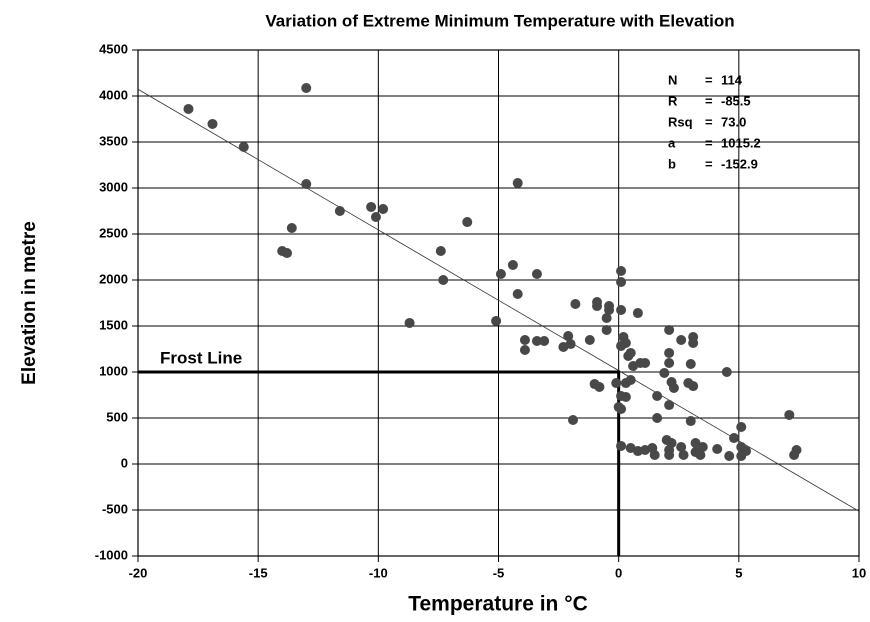 This screenshot has width=870, height=622. I want to click on x-tick-label: -10, so click(378, 572).